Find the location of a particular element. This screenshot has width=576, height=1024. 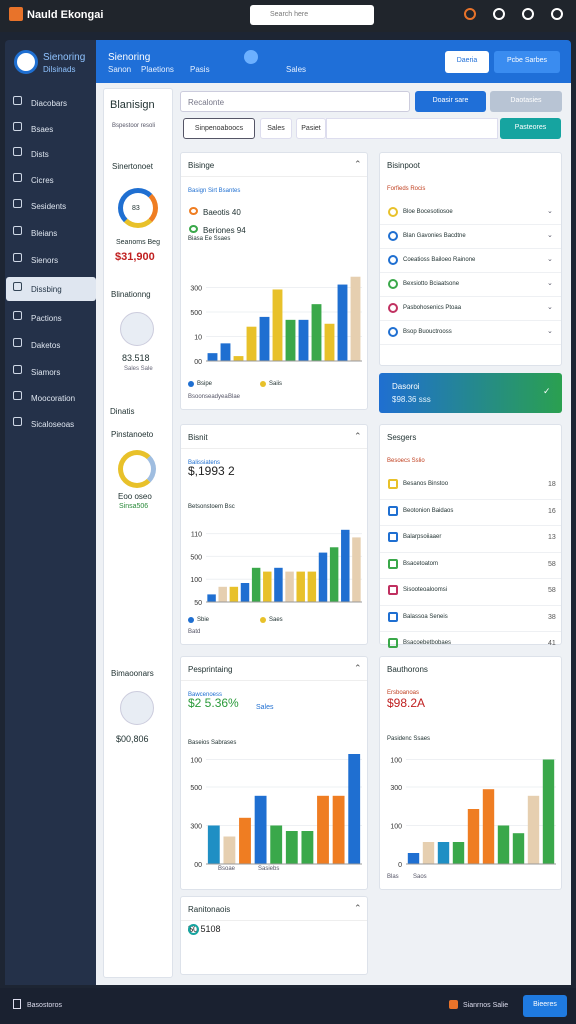

toolbar-button: Daotasies is located at coordinates (526, 101).